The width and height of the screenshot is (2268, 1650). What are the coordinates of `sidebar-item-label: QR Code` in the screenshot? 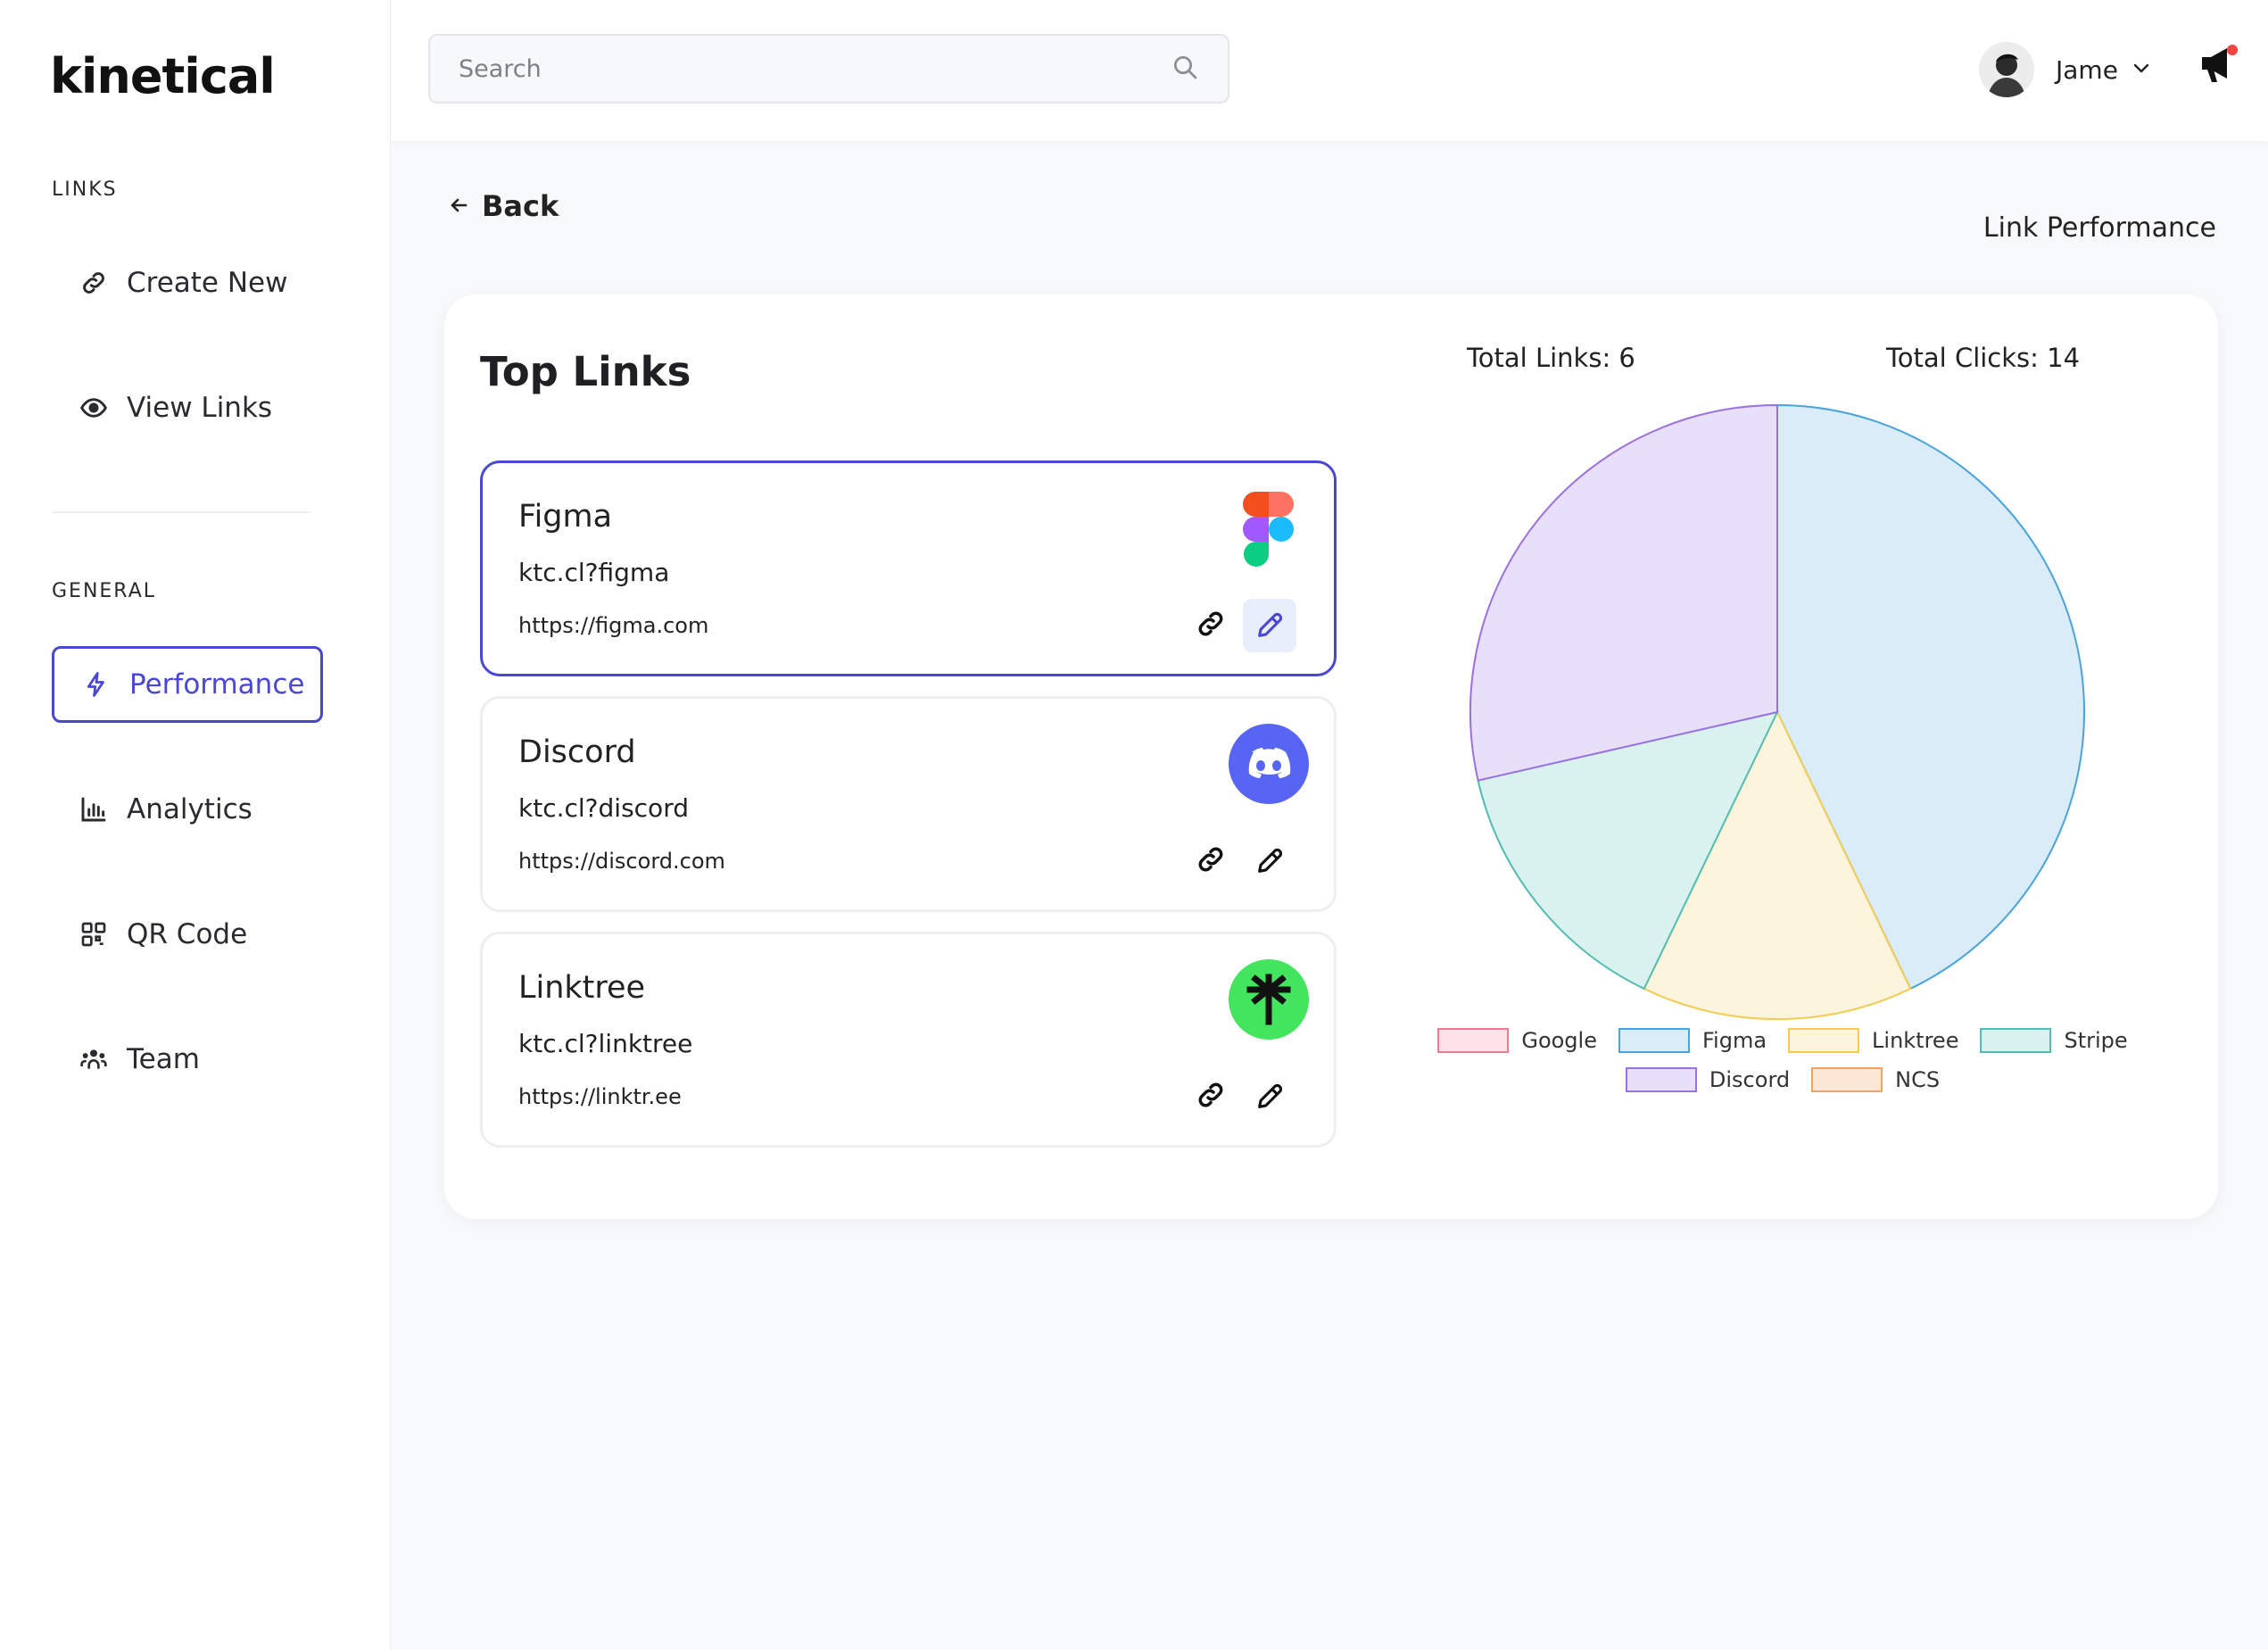 It's located at (187, 934).